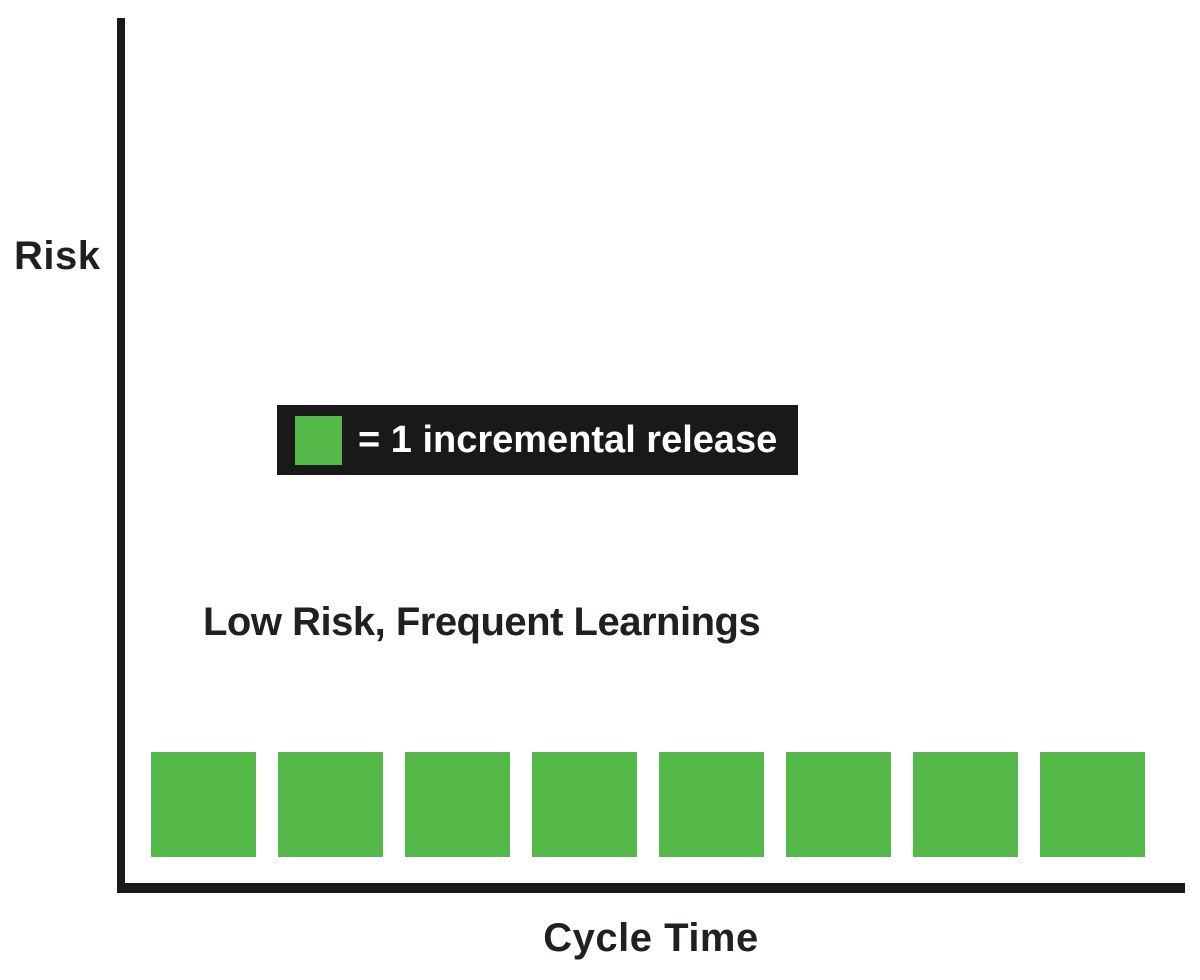  Describe the element at coordinates (568, 439) in the screenshot. I see `legend-label: = 1 incremental release` at that location.